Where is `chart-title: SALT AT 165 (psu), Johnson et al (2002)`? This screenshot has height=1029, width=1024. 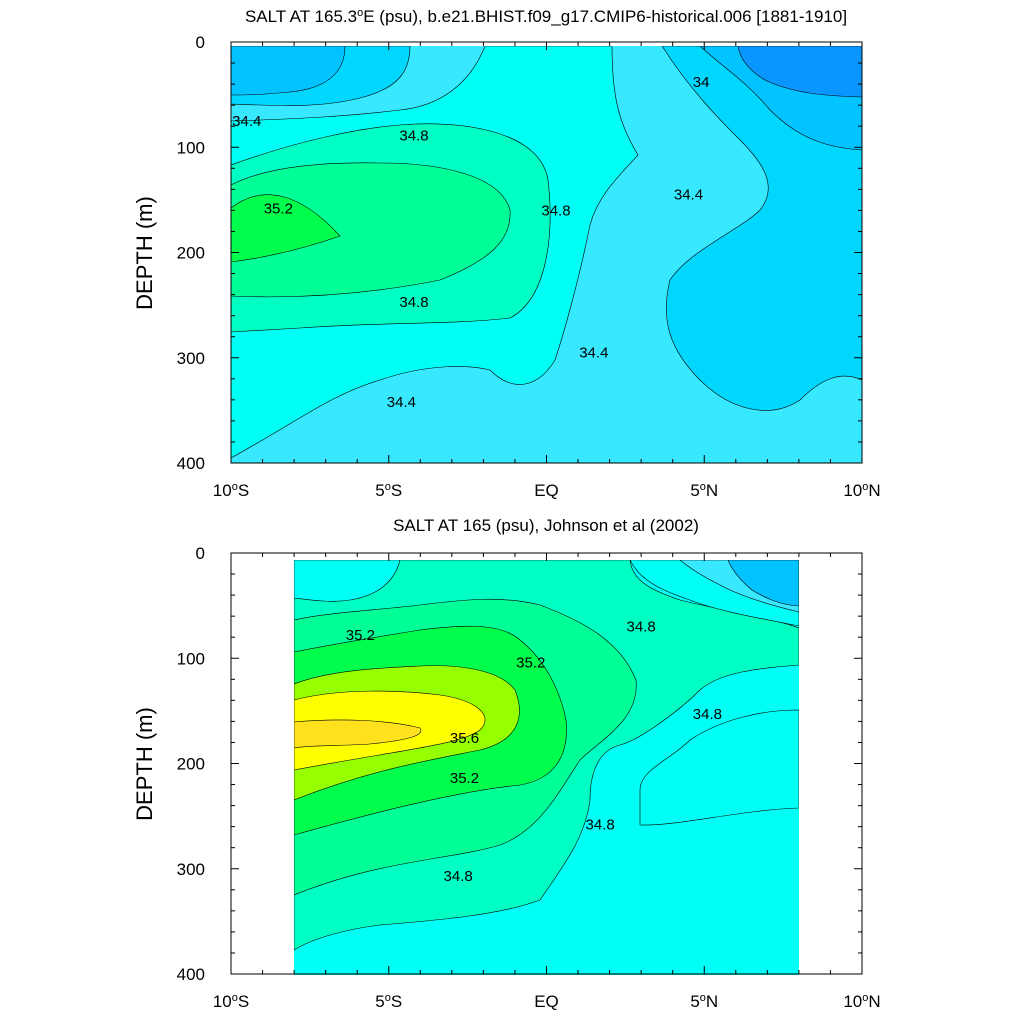
chart-title: SALT AT 165 (psu), Johnson et al (2002) is located at coordinates (546, 525).